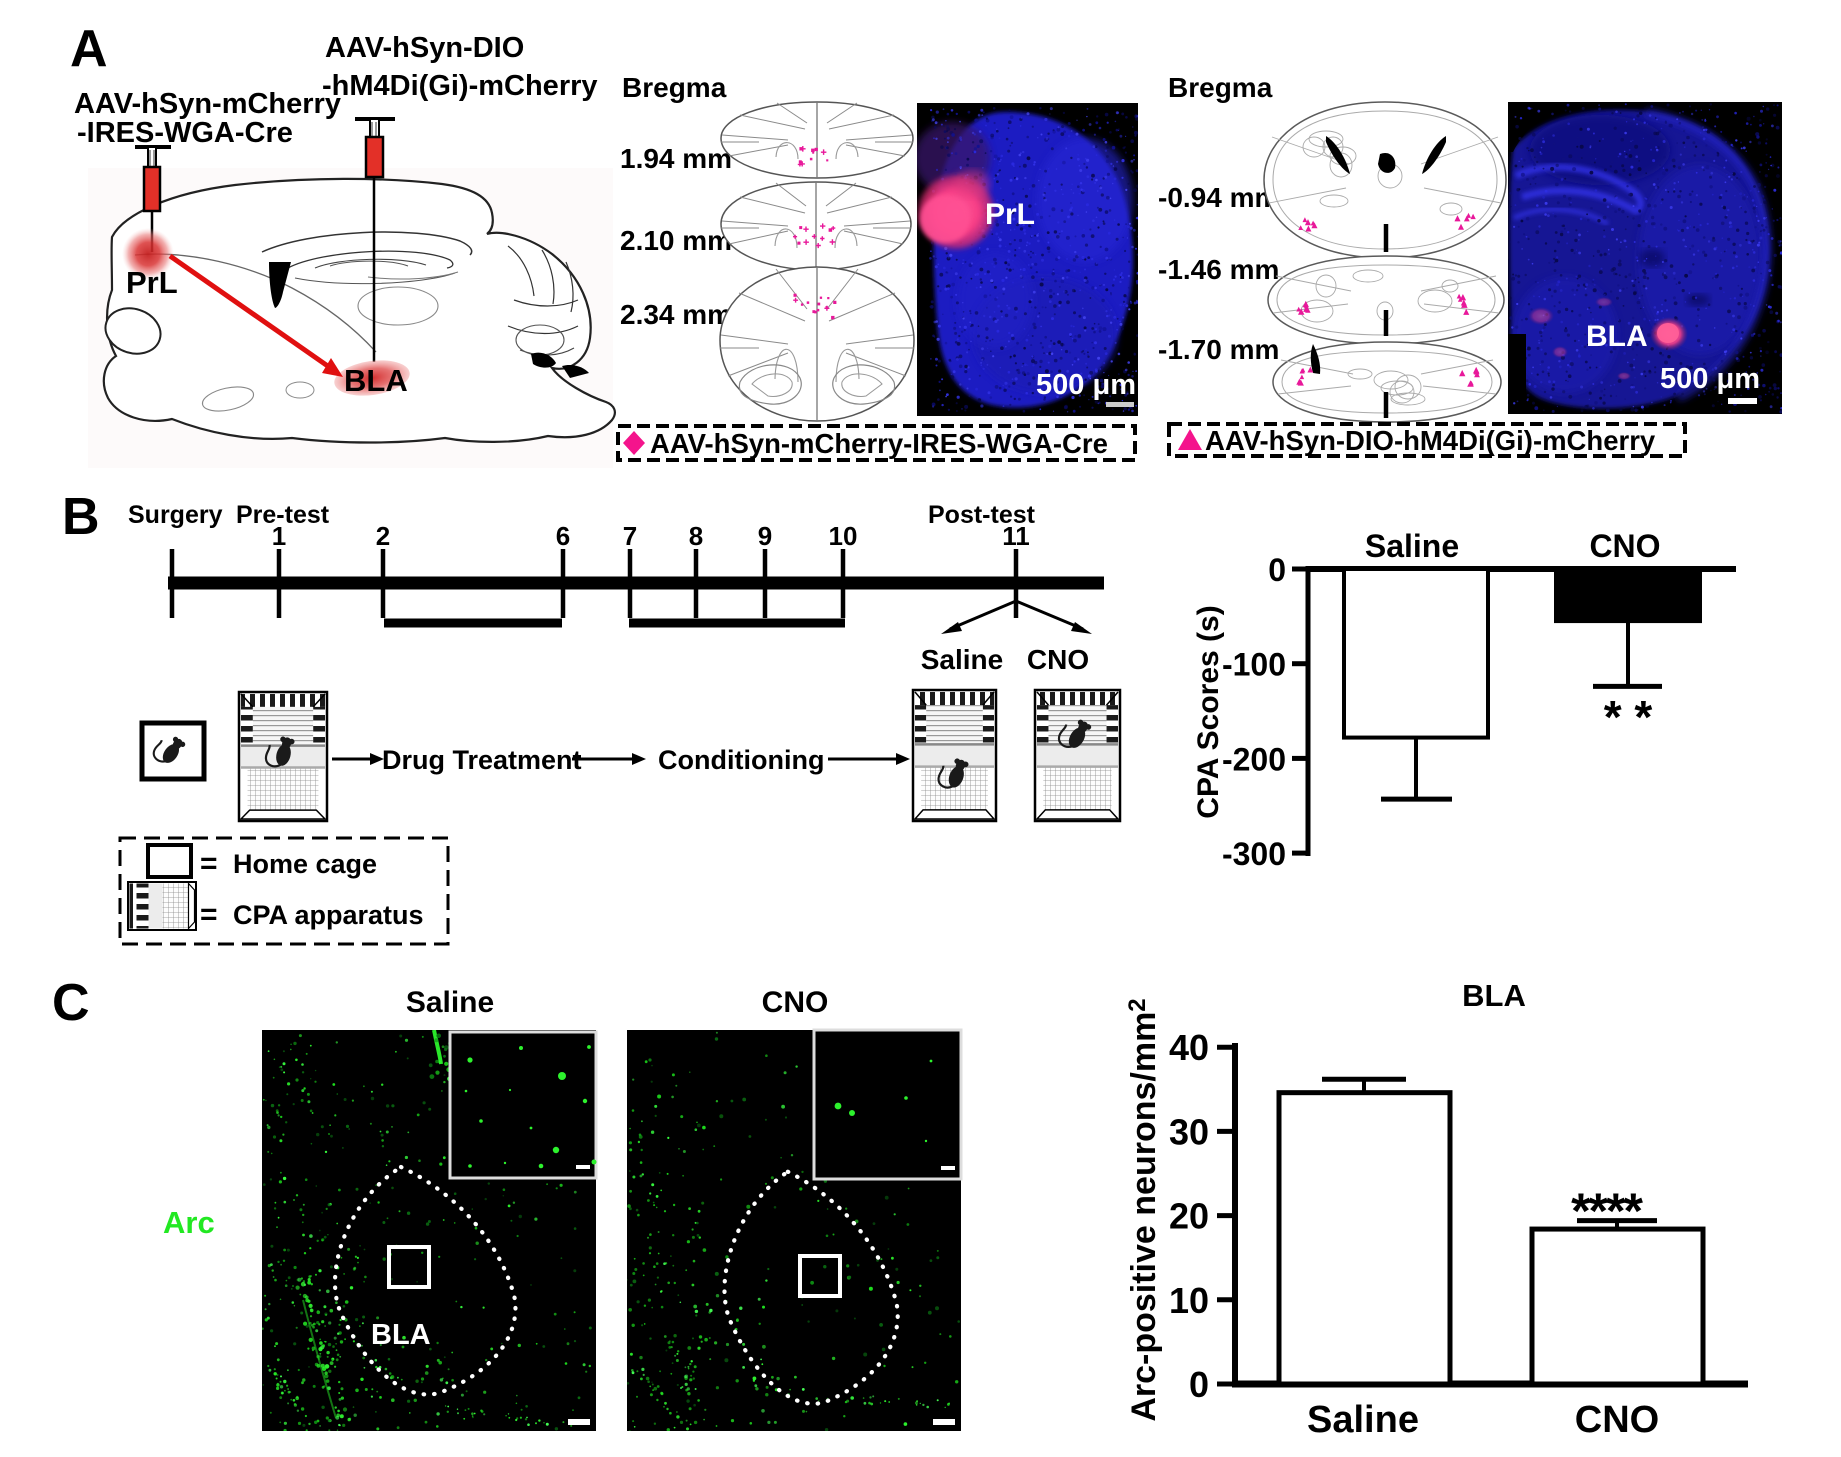 The width and height of the screenshot is (1841, 1457). Describe the element at coordinates (765, 536) in the screenshot. I see `svg-text: 9` at that location.